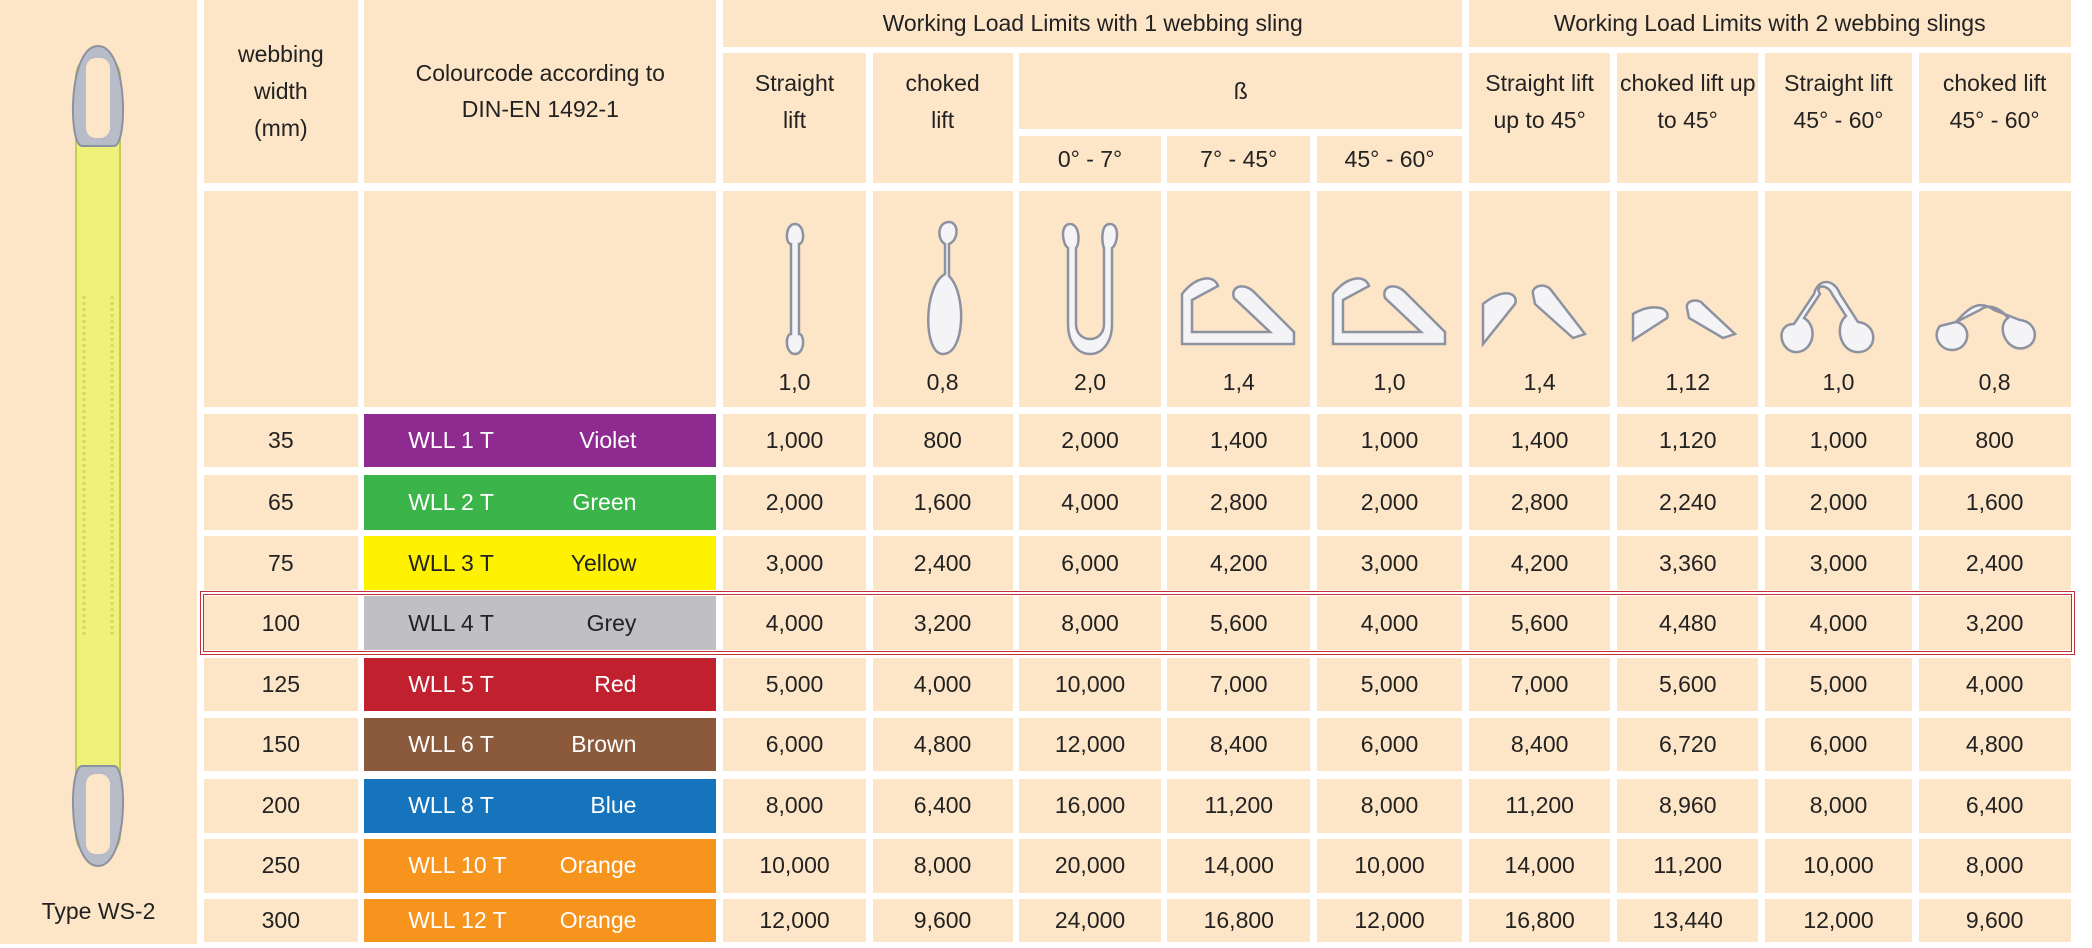  I want to click on value-cell-text: 6,400, so click(942, 805).